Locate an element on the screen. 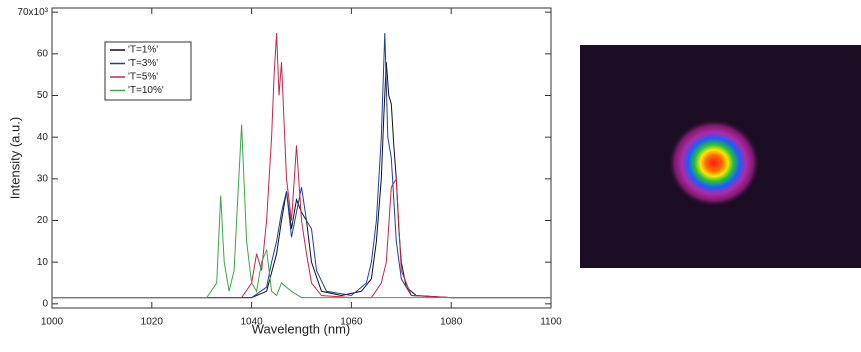  x-axis-title: Wavelength (nm) is located at coordinates (301, 328).